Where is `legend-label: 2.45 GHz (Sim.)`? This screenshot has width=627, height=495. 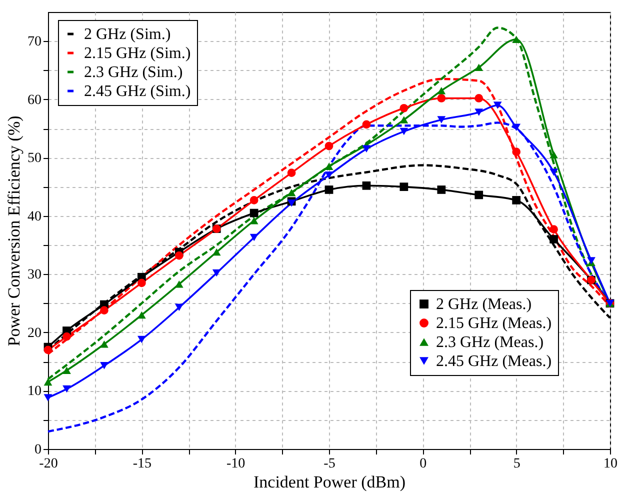 legend-label: 2.45 GHz (Sim.) is located at coordinates (137, 91).